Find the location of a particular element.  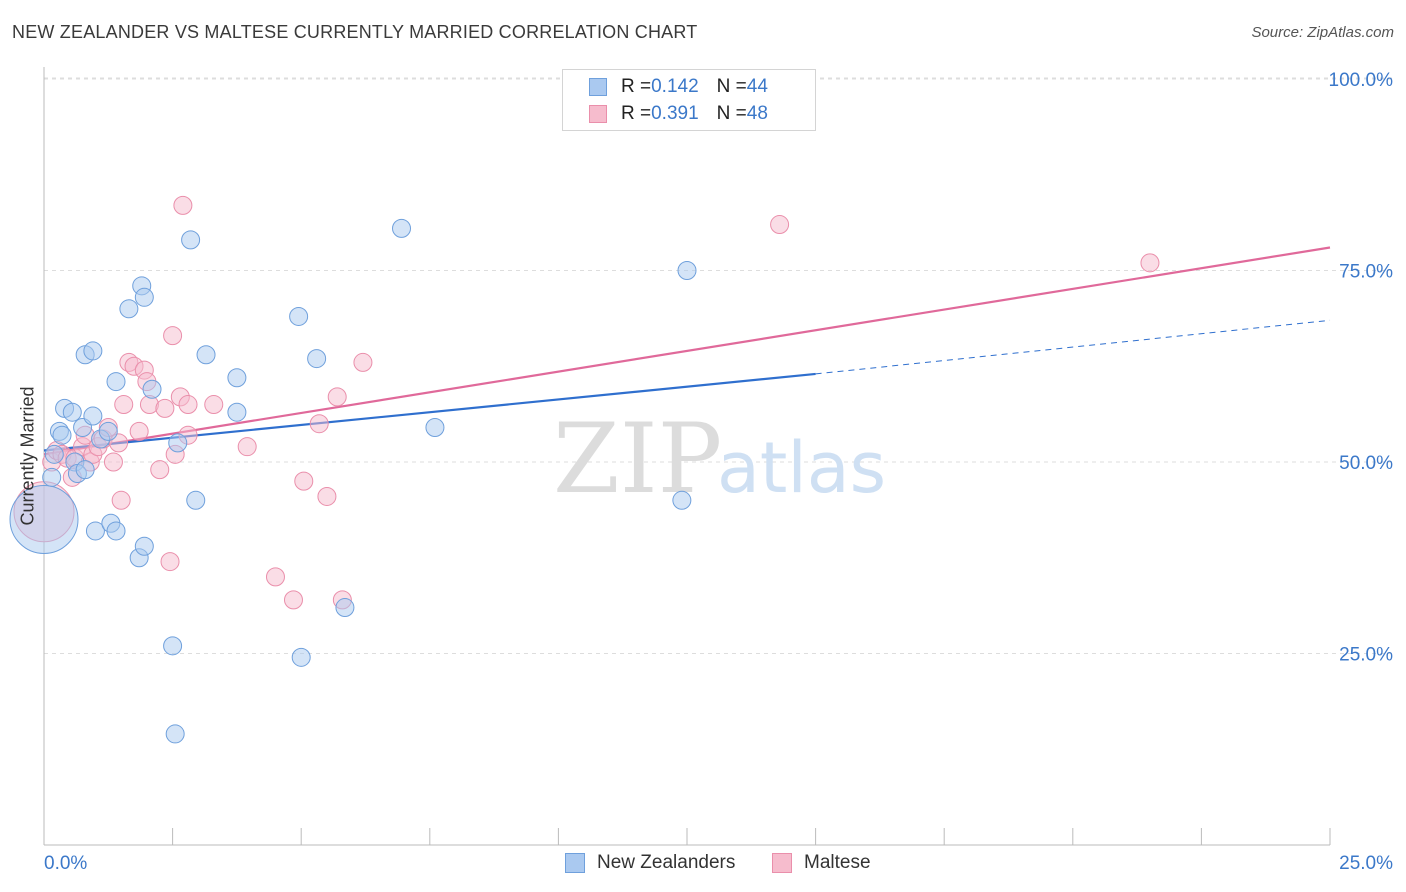

series-swatch-pink is located at coordinates (782, 863).